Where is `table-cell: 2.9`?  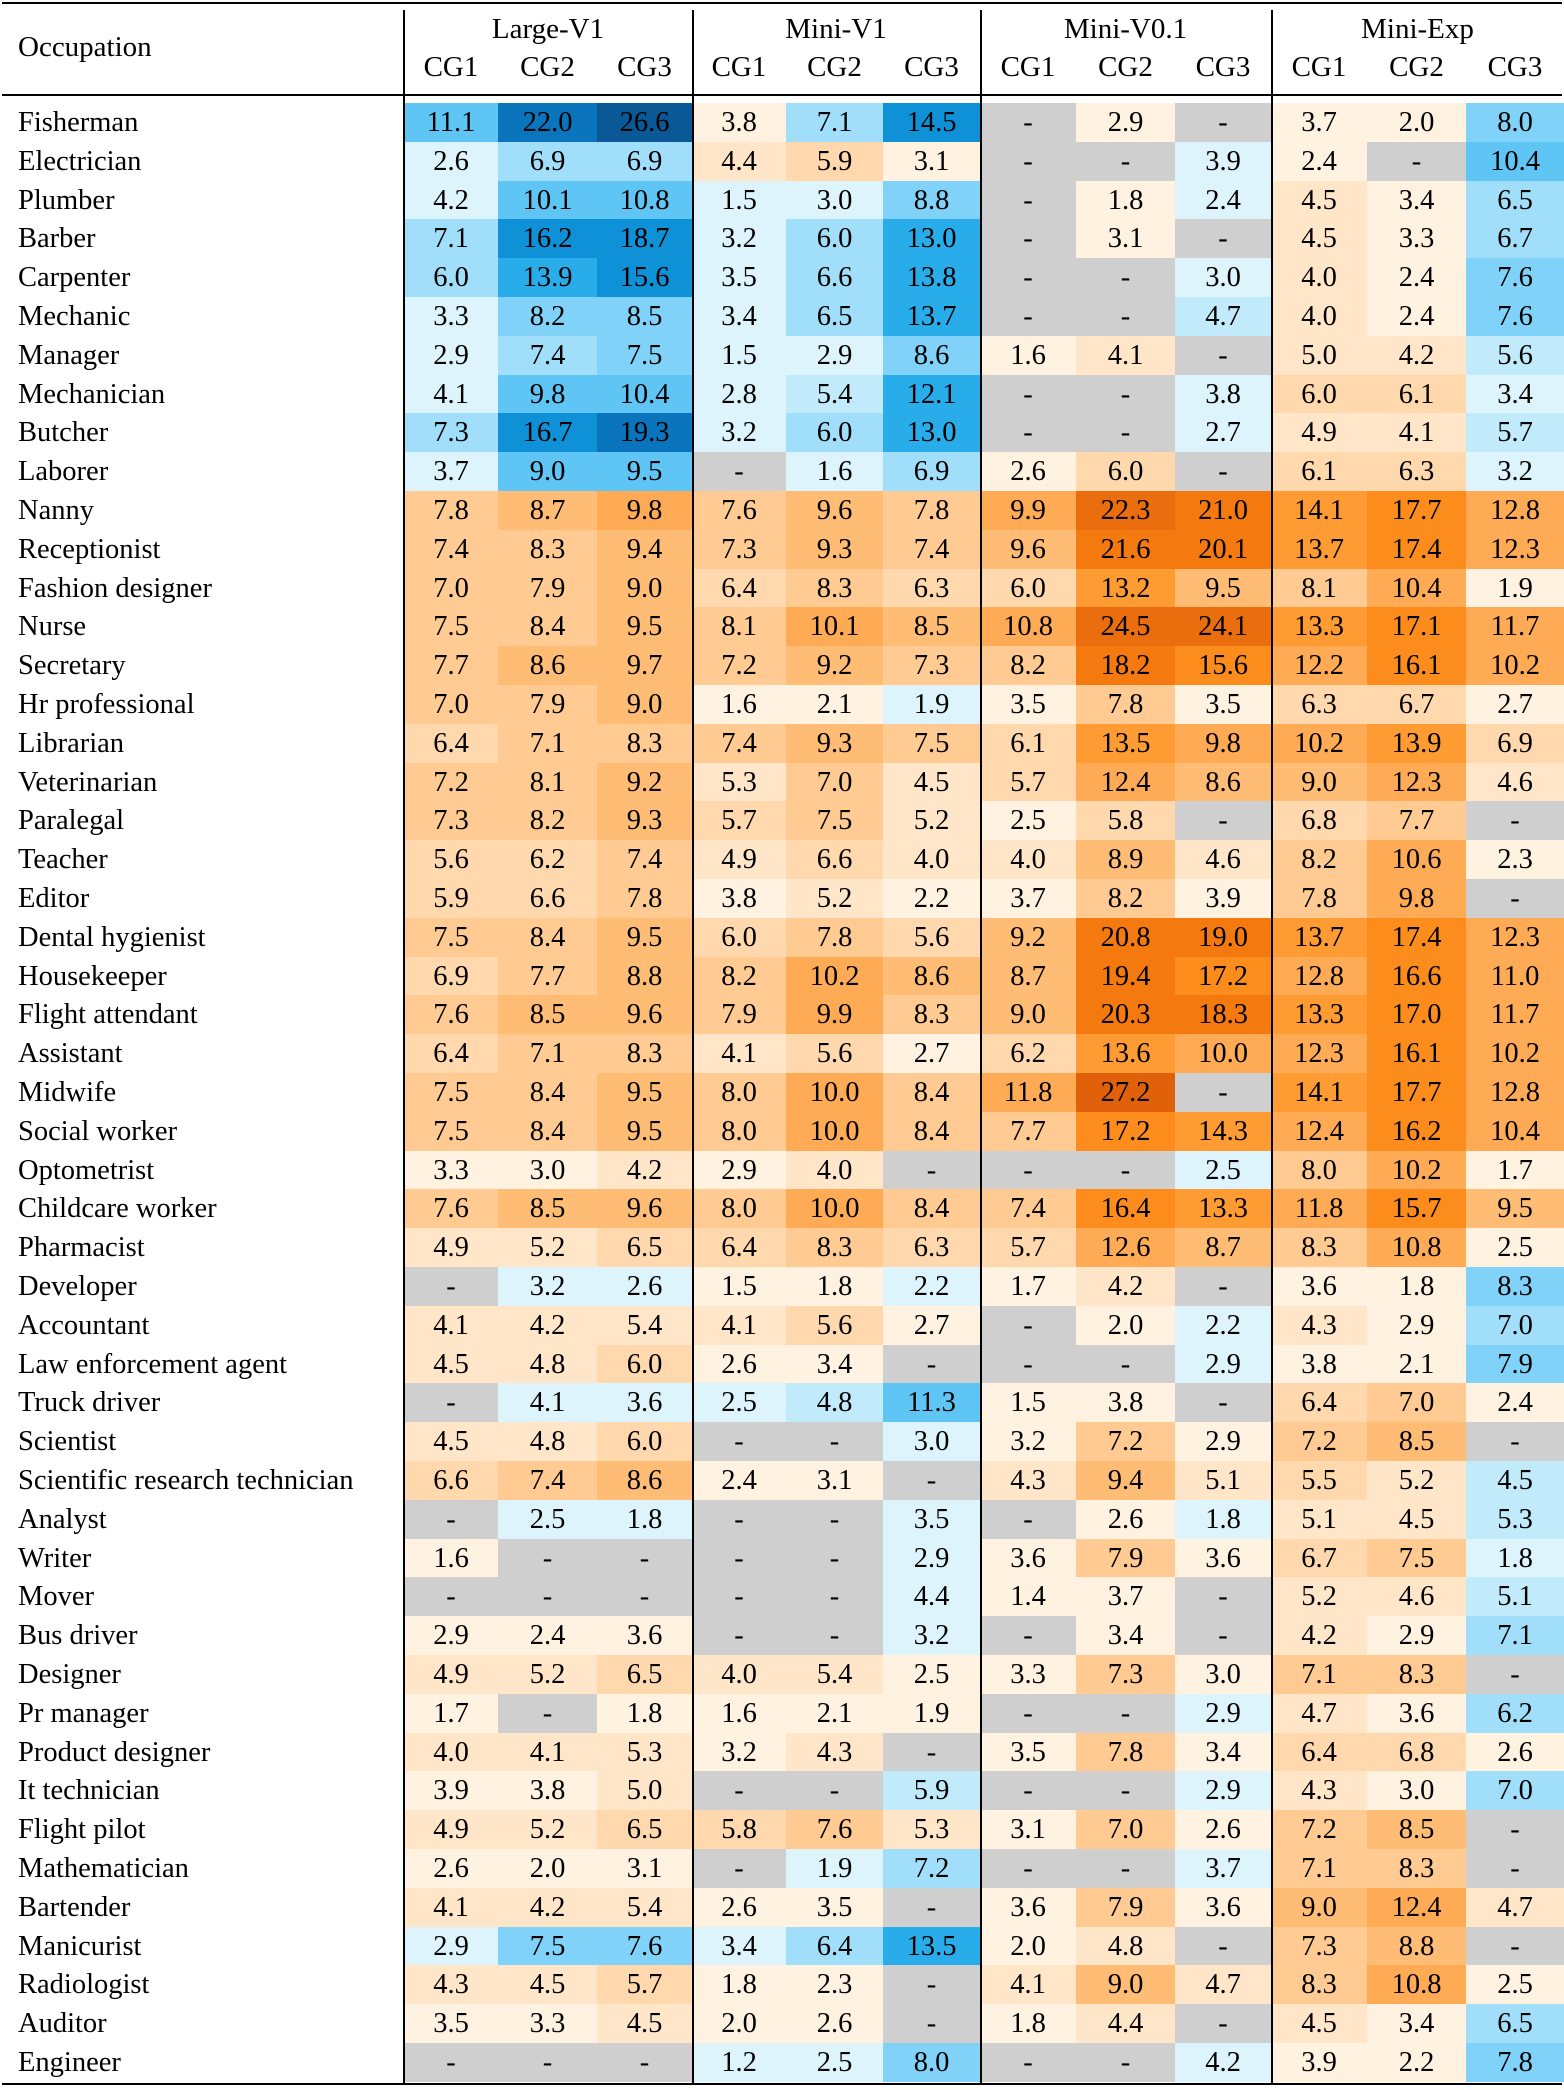
table-cell: 2.9 is located at coordinates (1223, 1364).